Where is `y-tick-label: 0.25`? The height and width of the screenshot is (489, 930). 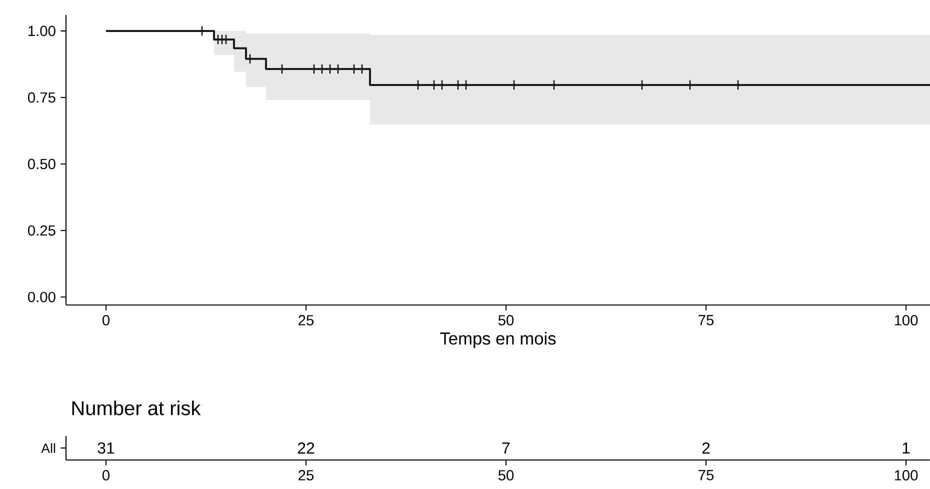
y-tick-label: 0.25 is located at coordinates (42, 230).